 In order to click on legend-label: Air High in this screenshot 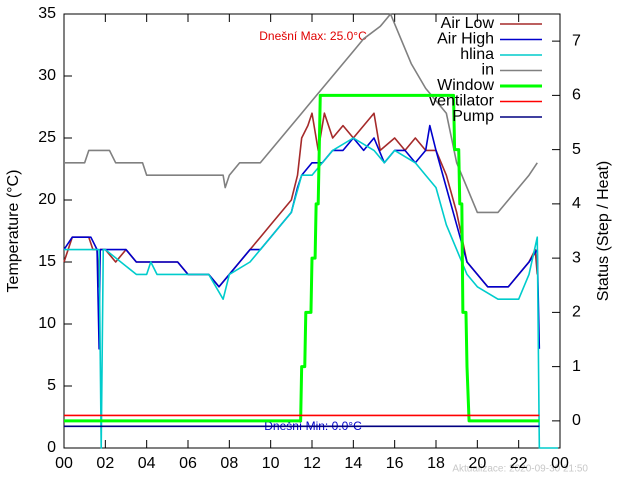, I will do `click(465, 39)`.